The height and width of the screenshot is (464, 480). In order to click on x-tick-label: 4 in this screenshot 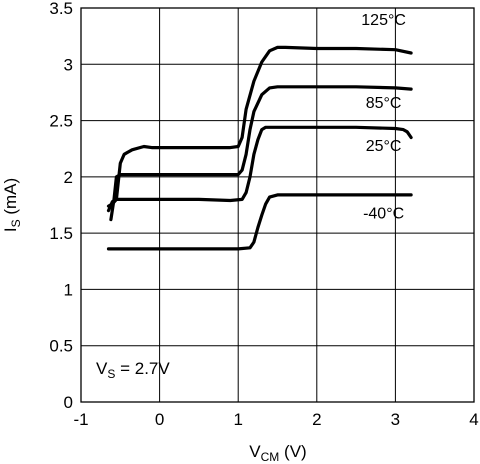, I will do `click(473, 419)`.